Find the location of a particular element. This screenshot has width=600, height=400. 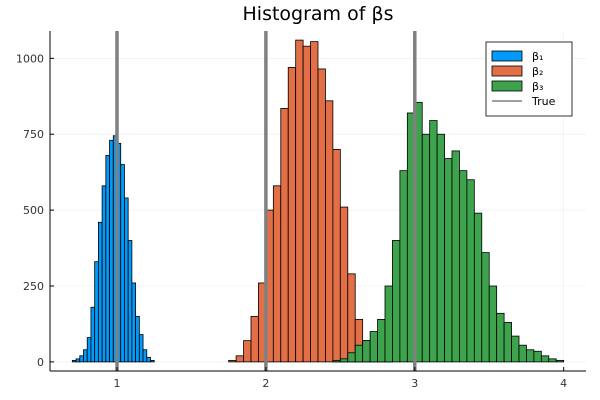

x-tick-label: 2 is located at coordinates (265, 383).